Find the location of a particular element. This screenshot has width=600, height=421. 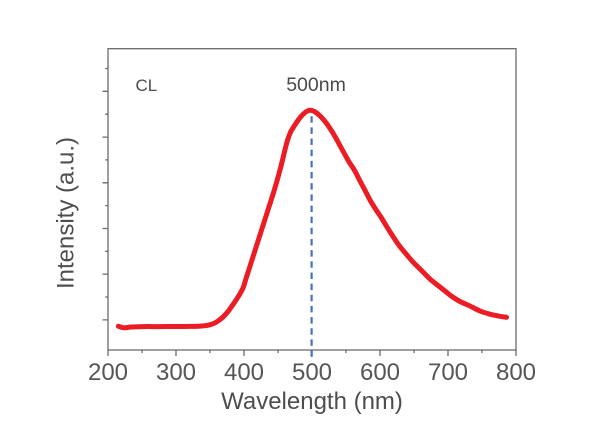

svg-text: Wavelength (nm) is located at coordinates (312, 401).